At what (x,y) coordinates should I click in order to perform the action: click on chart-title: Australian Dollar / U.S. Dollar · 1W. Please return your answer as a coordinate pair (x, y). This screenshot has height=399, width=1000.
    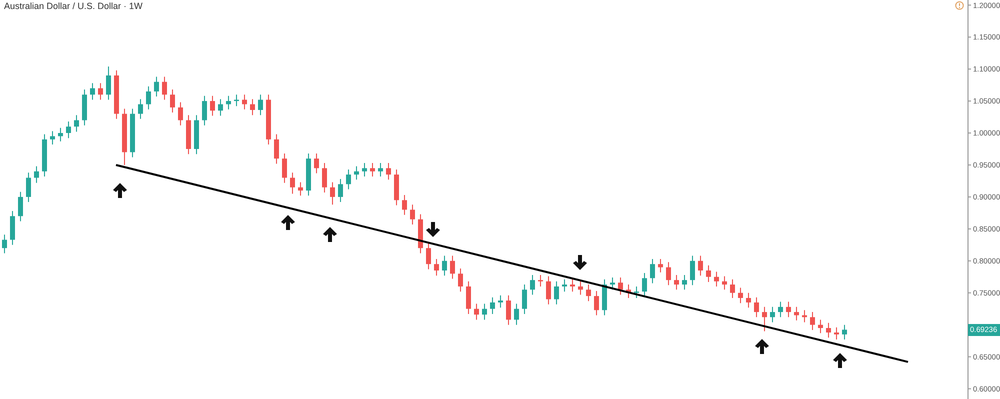
    Looking at the image, I should click on (73, 6).